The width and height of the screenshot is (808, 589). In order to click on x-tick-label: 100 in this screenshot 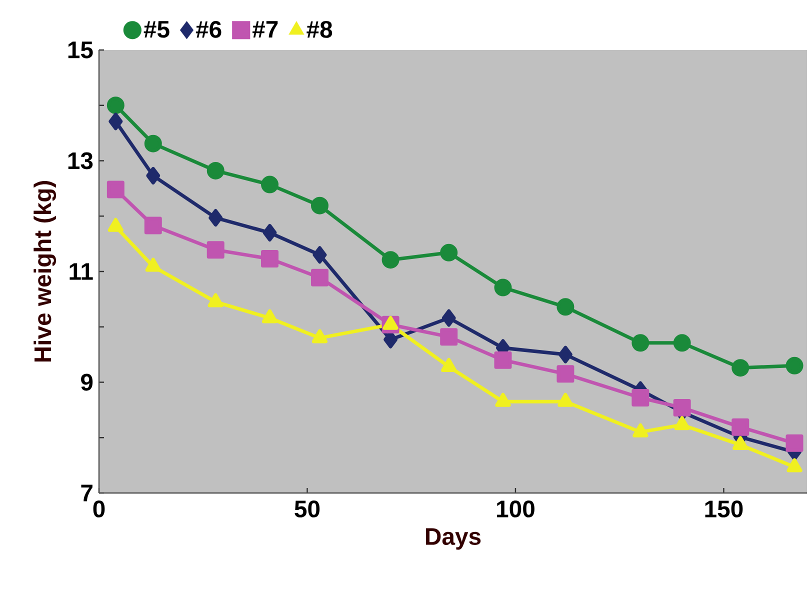, I will do `click(515, 509)`.